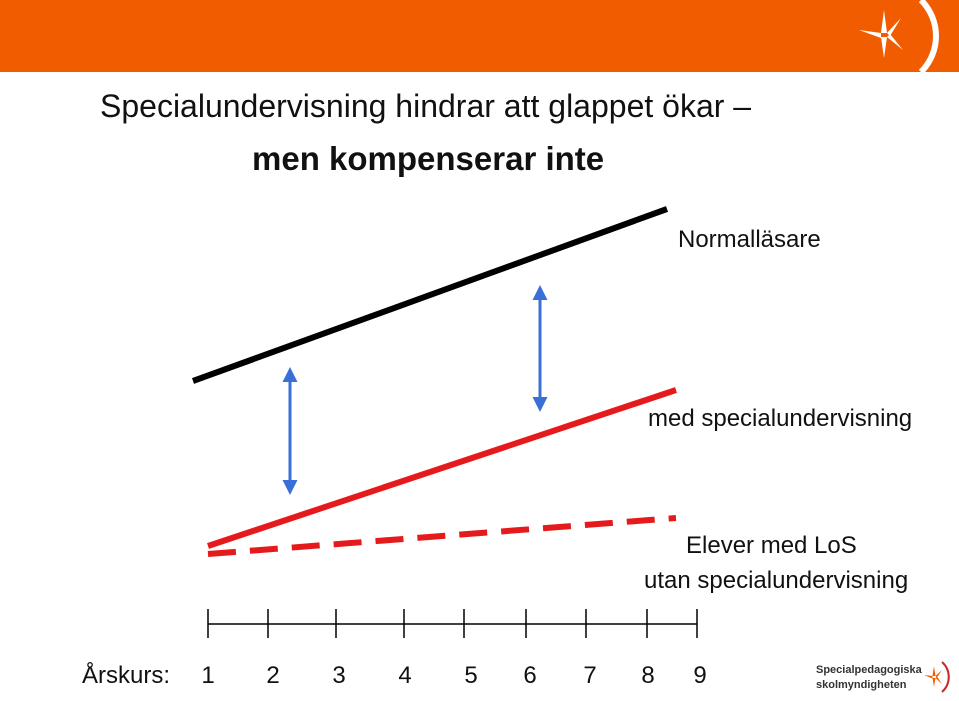 Image resolution: width=959 pixels, height=701 pixels. I want to click on grade-axis, so click(452, 623).